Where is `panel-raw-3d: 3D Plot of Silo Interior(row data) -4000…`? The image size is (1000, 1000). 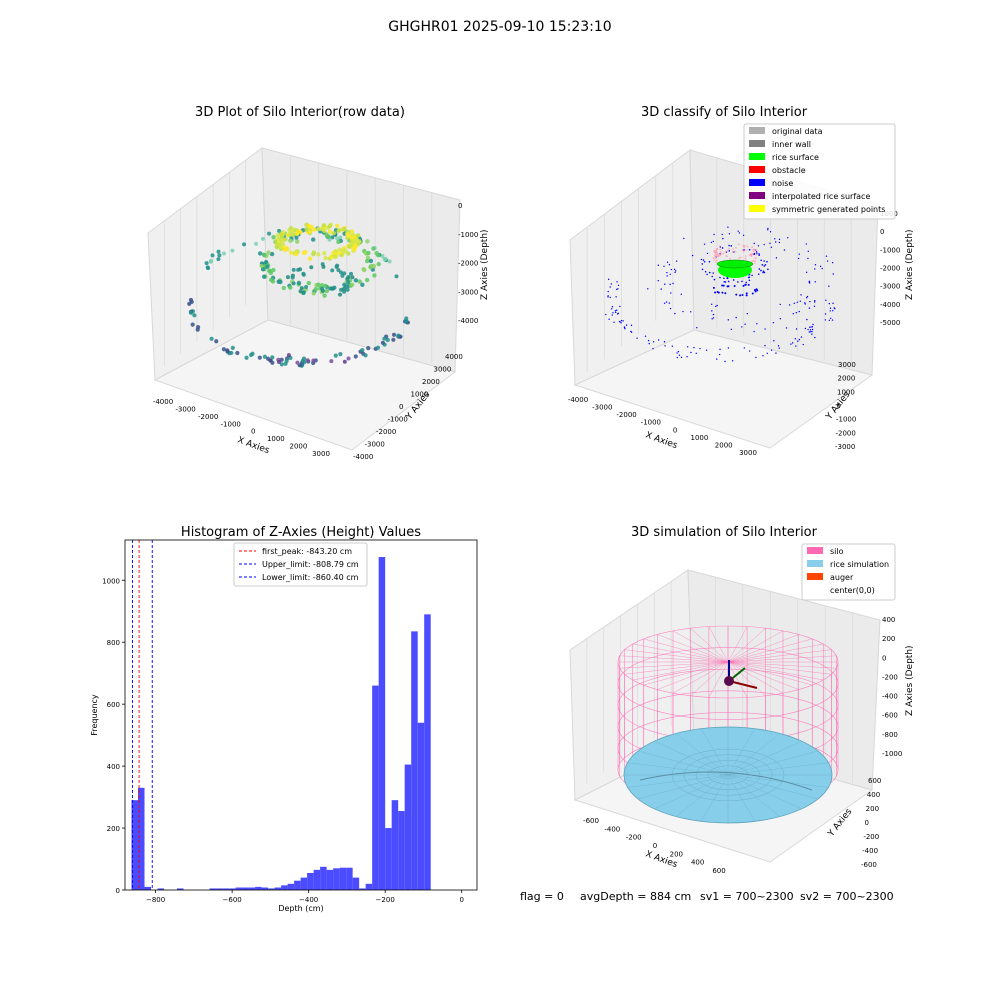
panel-raw-3d: 3D Plot of Silo Interior(row data) -4000… is located at coordinates (318, 283).